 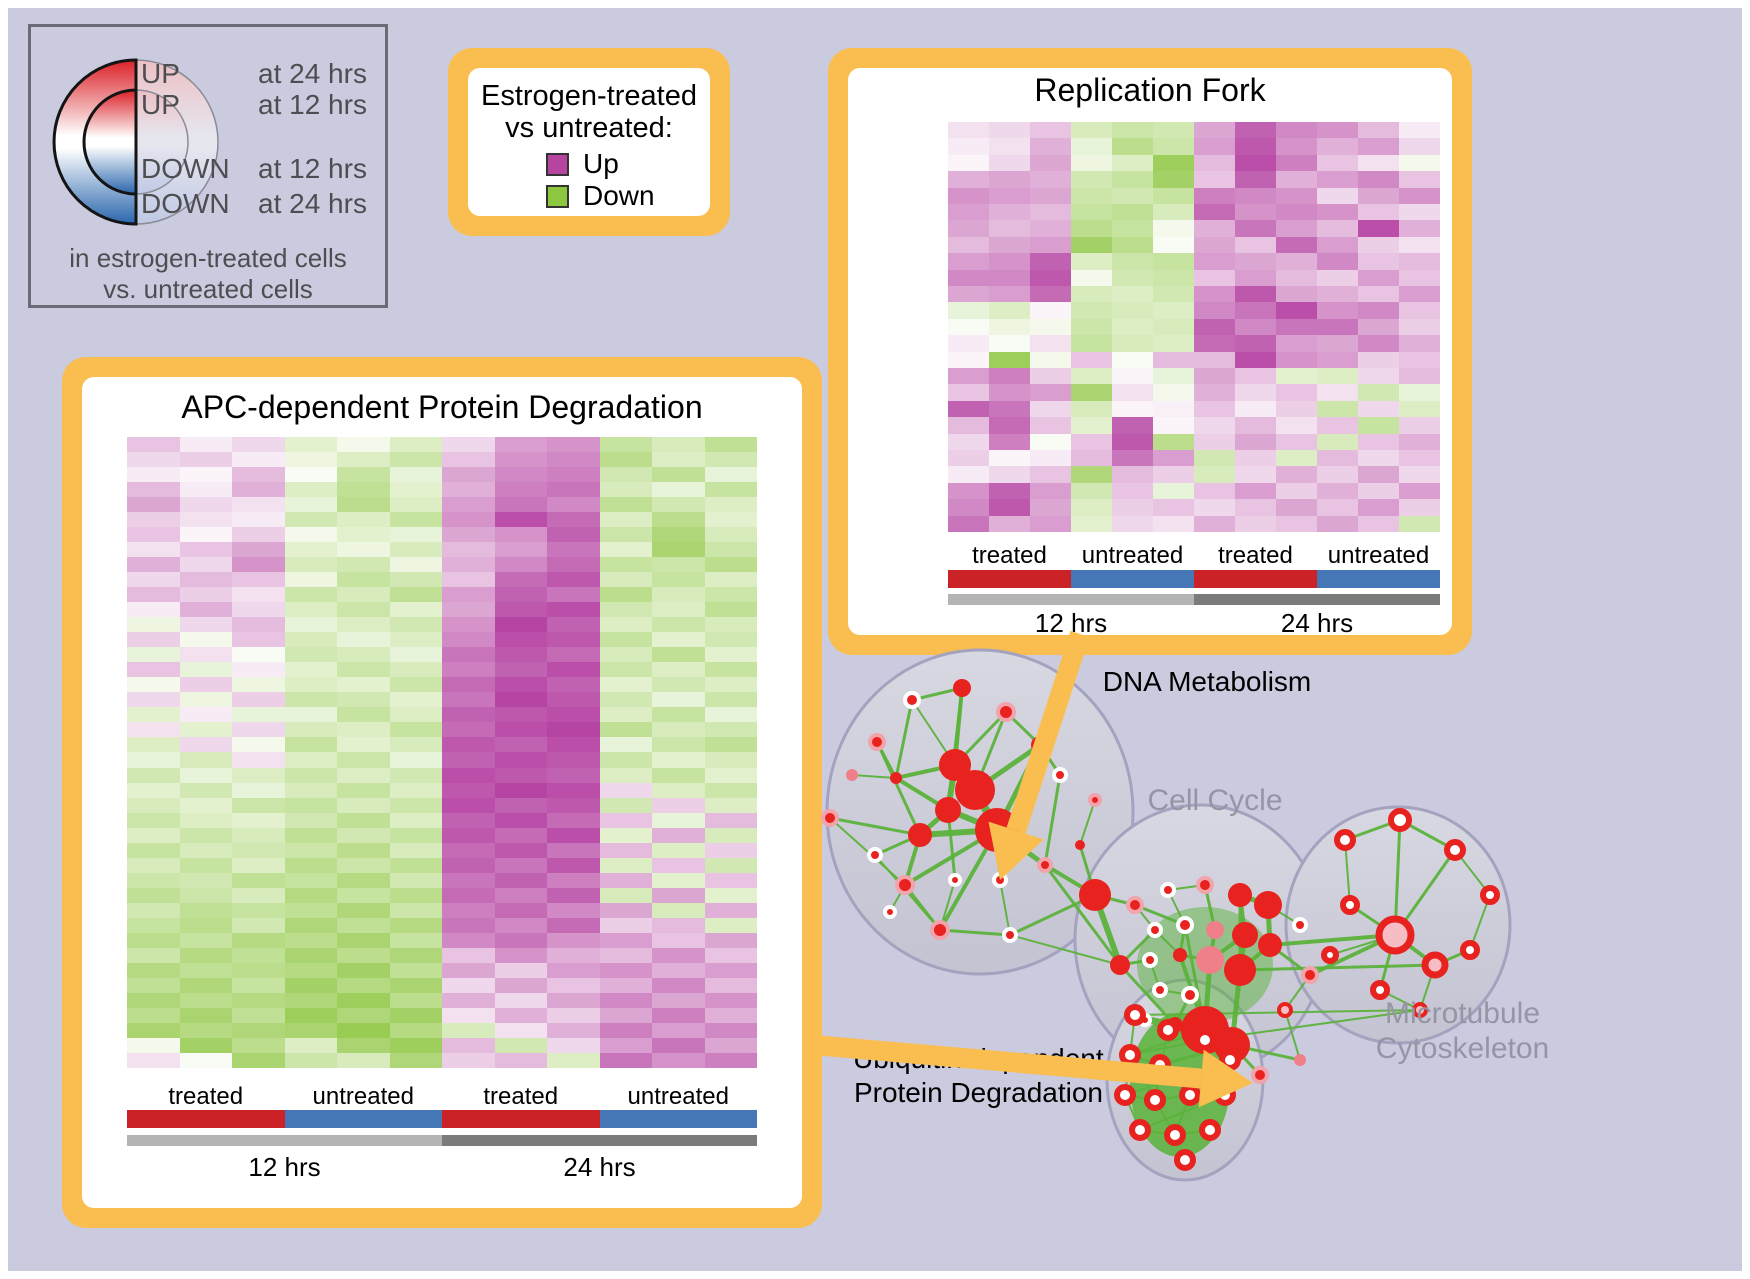 I want to click on updown-dir-label: UP, so click(x=160, y=104).